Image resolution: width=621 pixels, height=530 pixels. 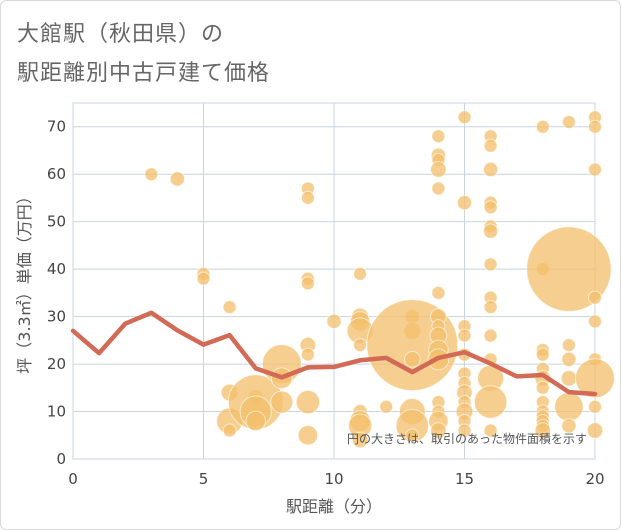 What do you see at coordinates (594, 479) in the screenshot?
I see `x-tick-label: 20` at bounding box center [594, 479].